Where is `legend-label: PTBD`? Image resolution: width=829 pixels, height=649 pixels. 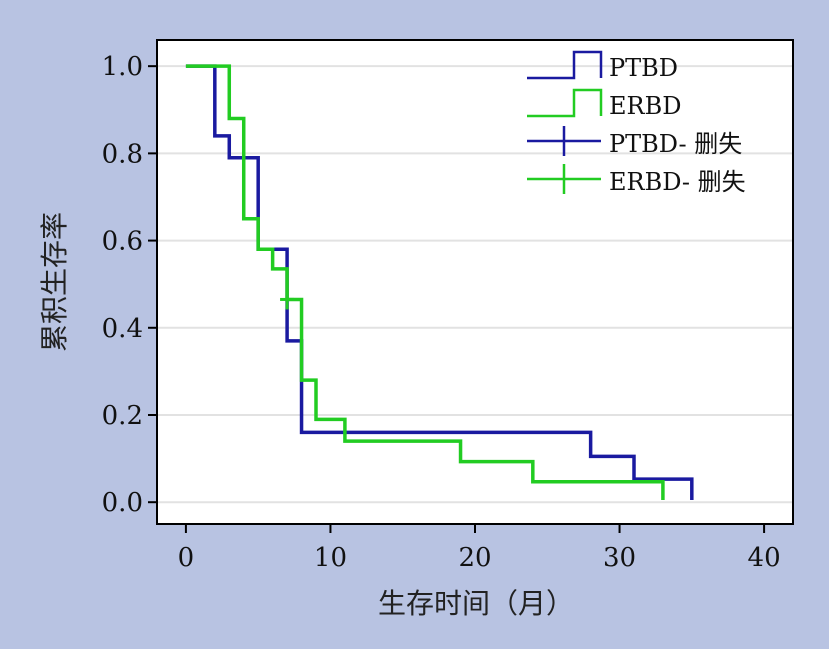 legend-label: PTBD is located at coordinates (643, 68).